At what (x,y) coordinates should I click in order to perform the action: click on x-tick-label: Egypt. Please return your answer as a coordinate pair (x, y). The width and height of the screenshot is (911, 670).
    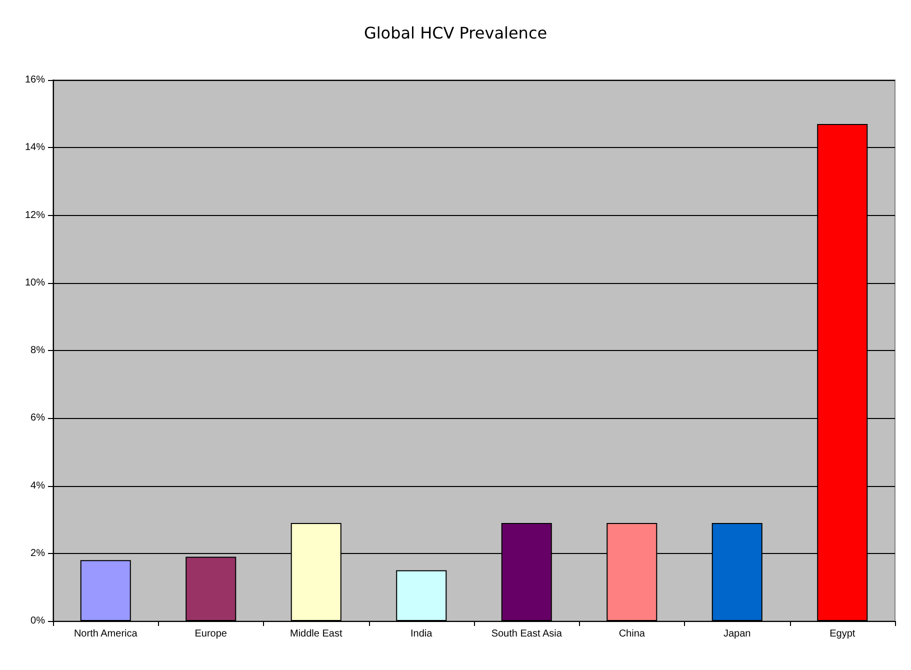
    Looking at the image, I should click on (843, 634).